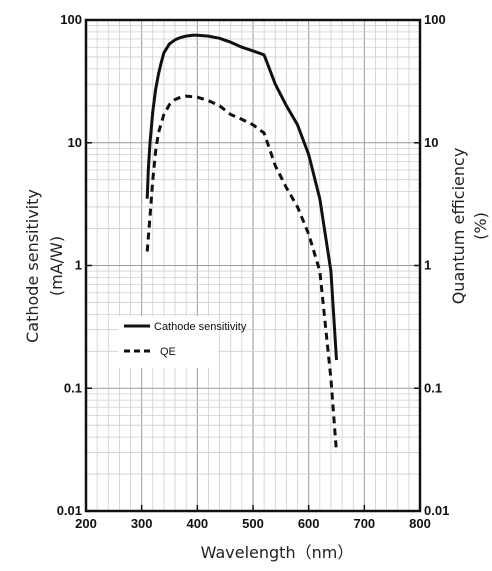 The width and height of the screenshot is (492, 571). Describe the element at coordinates (73, 387) in the screenshot. I see `y-left-tick-label: 0.1` at that location.